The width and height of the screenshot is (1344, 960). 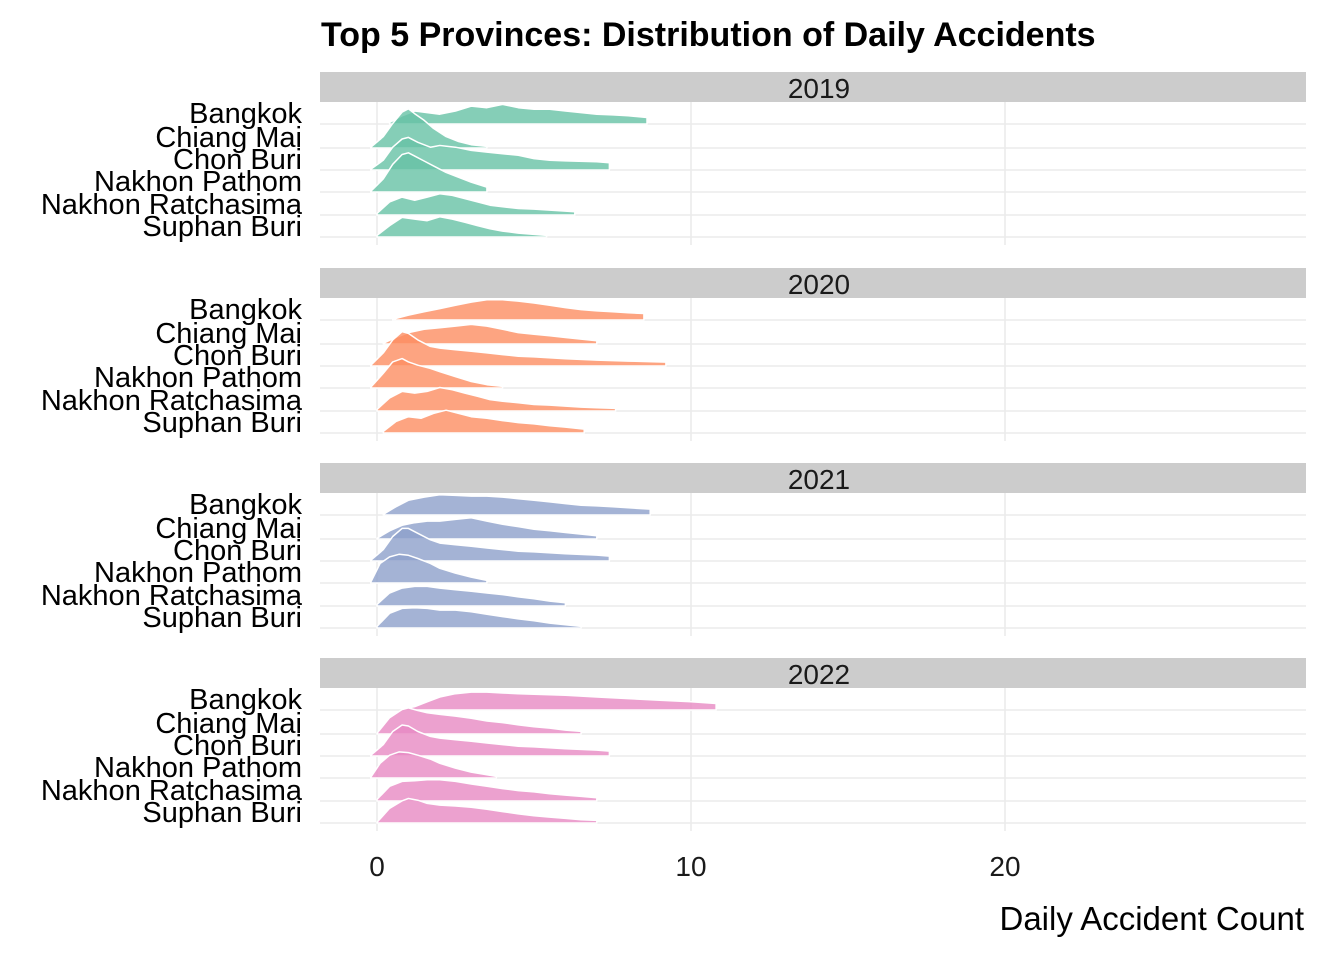 I want to click on density-ridge-2021-chon-buri, so click(x=490, y=544).